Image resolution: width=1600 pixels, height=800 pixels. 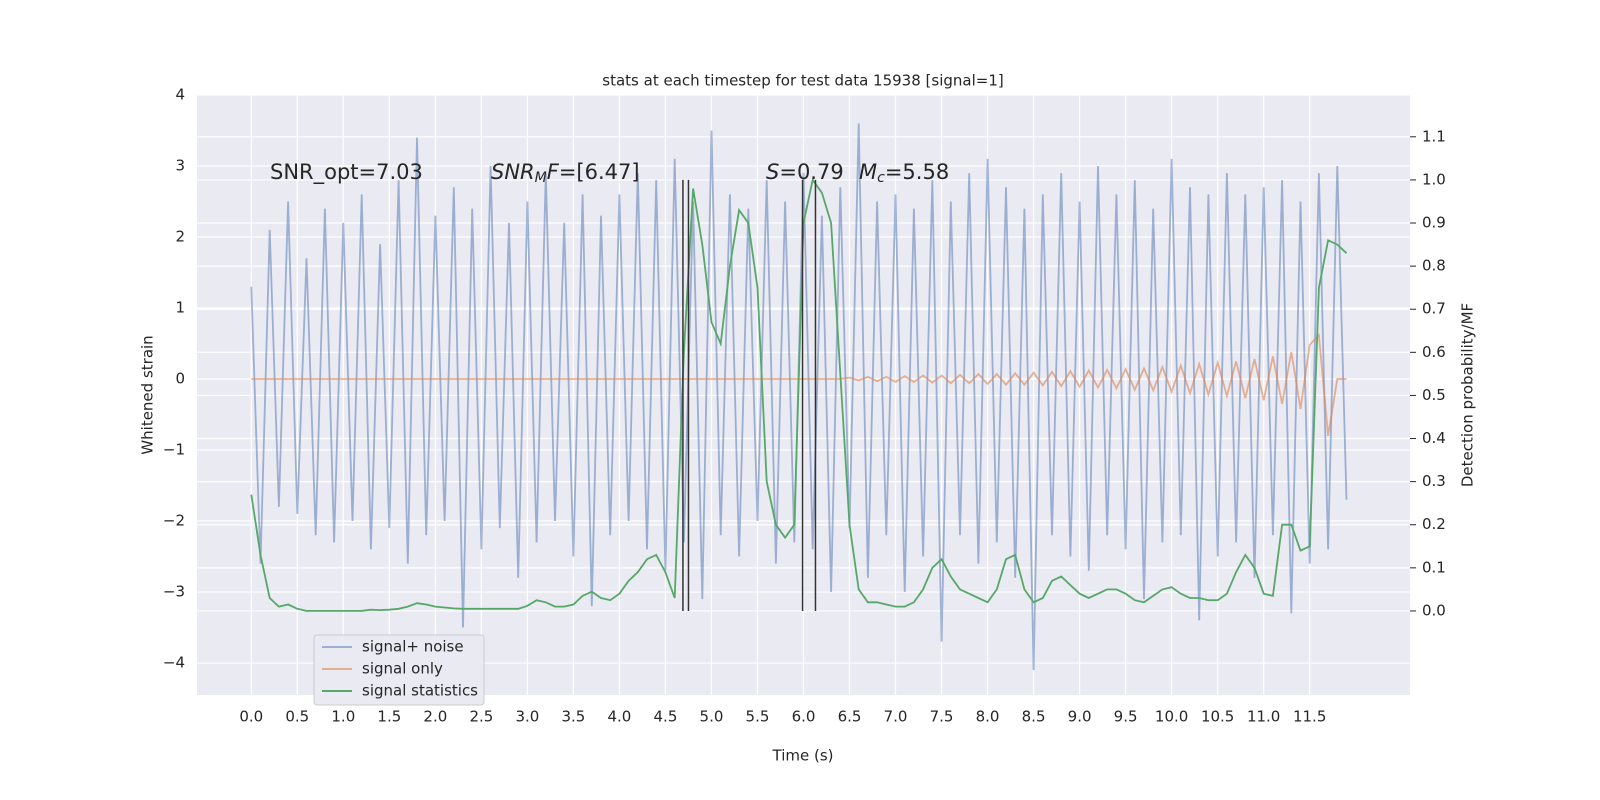 I want to click on y-tick-label: 4, so click(x=180, y=95).